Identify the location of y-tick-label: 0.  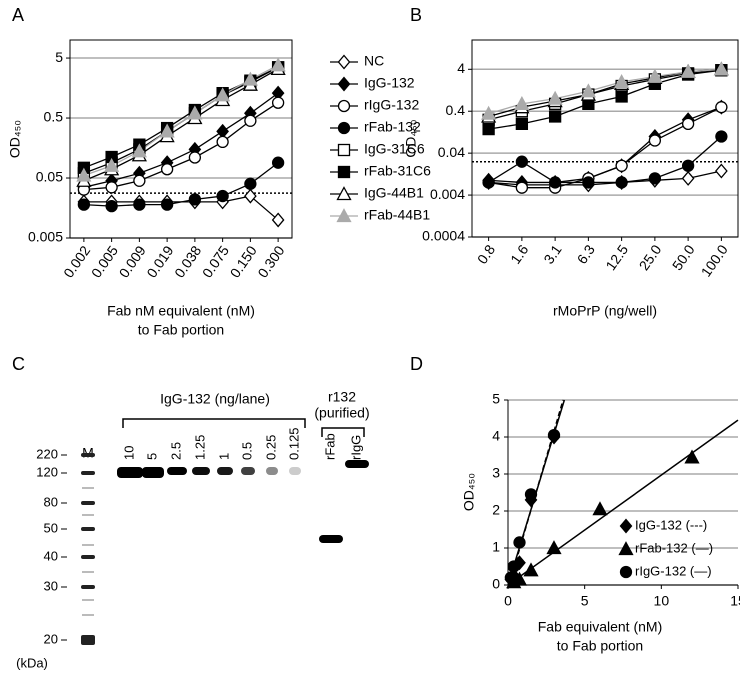
(496, 584).